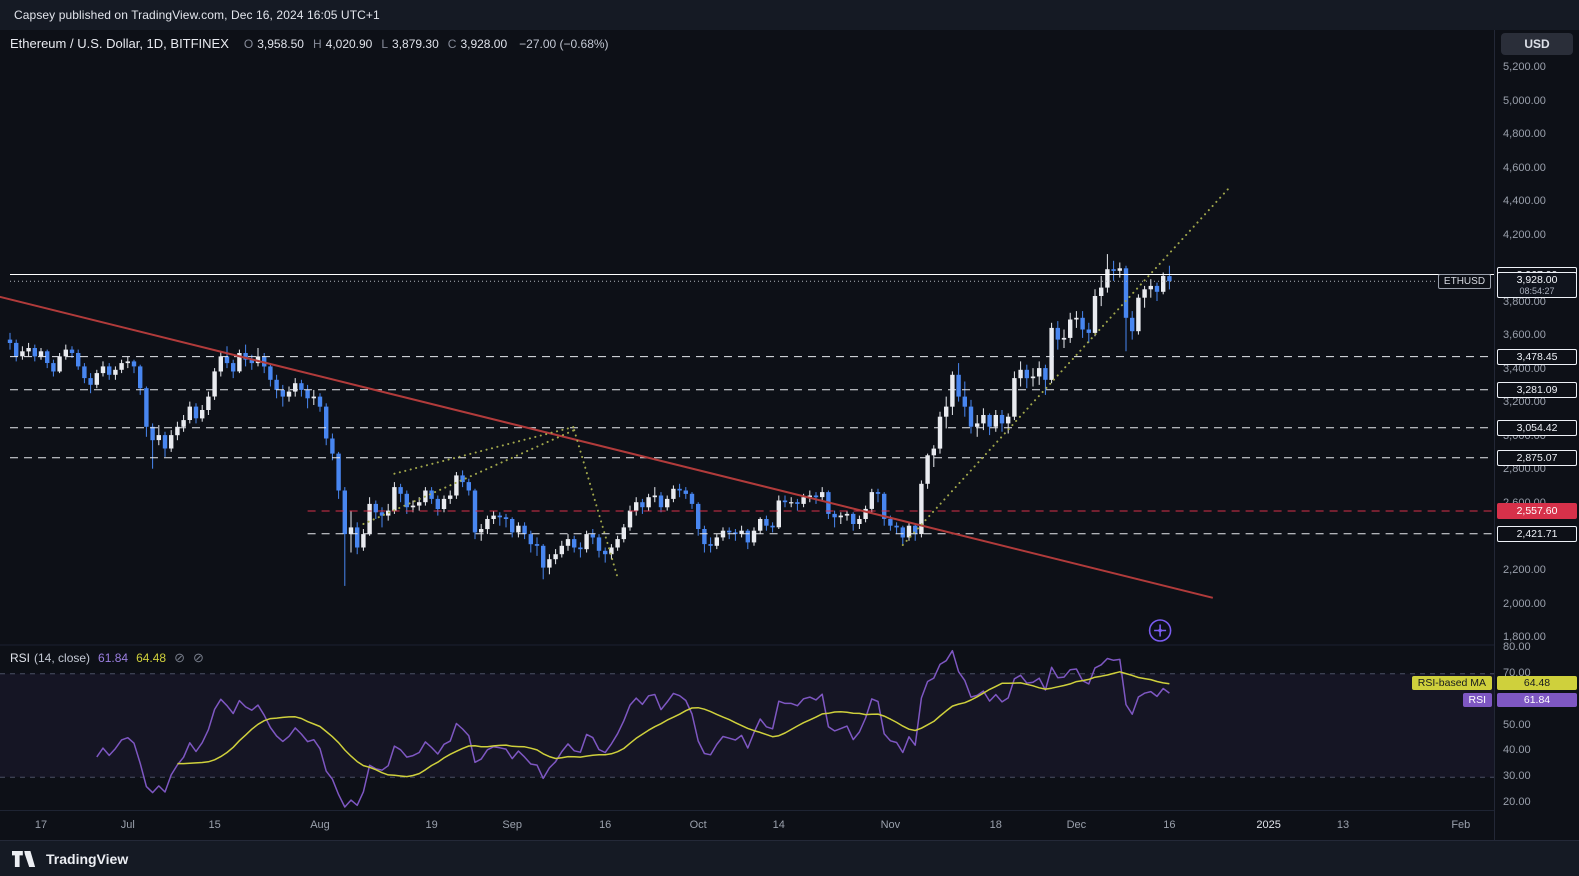  I want to click on rsi-tick-label: 20.00, so click(1517, 802).